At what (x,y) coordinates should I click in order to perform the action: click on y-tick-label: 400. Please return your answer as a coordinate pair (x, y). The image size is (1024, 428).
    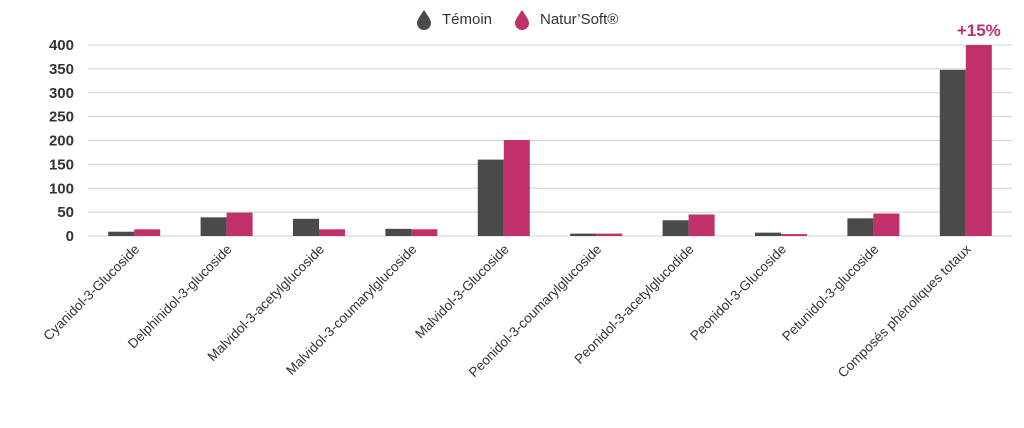
    Looking at the image, I should click on (61, 45).